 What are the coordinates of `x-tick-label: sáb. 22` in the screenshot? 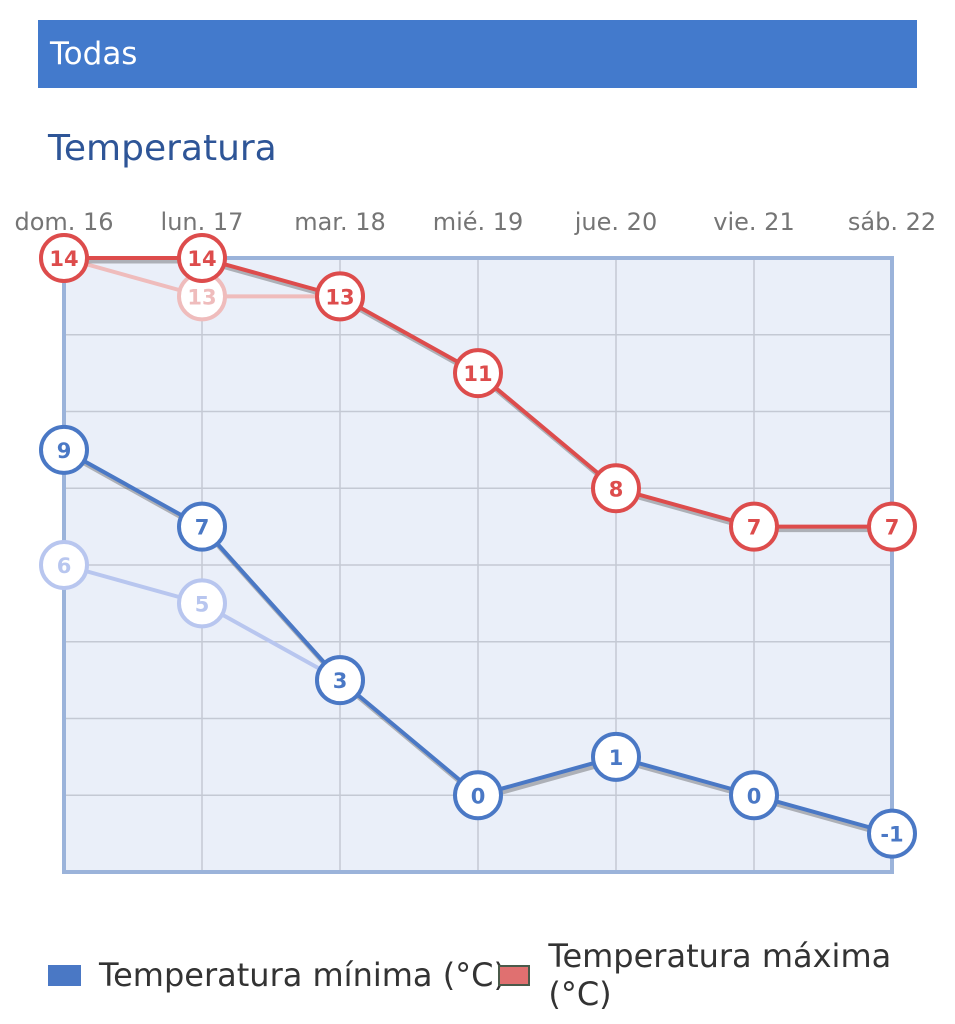 It's located at (892, 222).